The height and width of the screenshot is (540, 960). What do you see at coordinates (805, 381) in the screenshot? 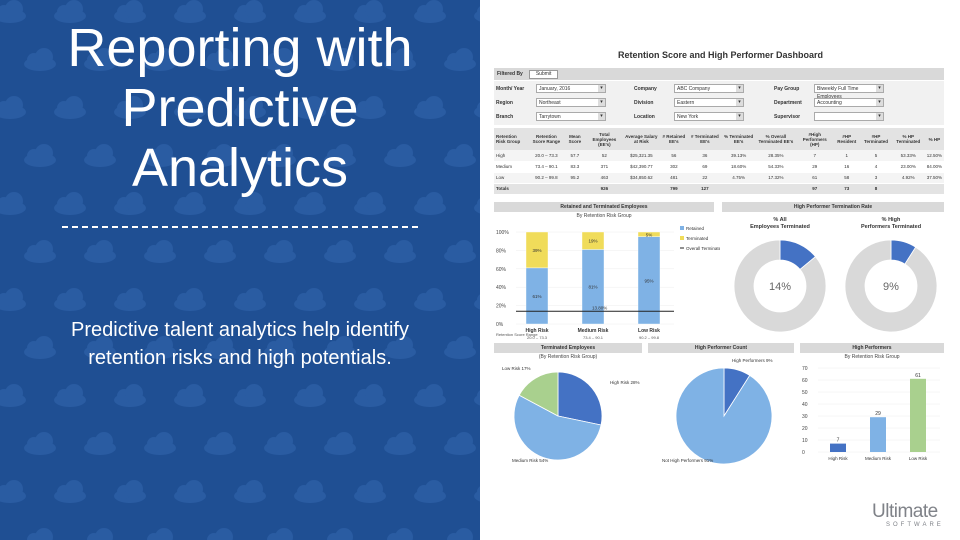
I see `y-tick-label: 60` at bounding box center [805, 381].